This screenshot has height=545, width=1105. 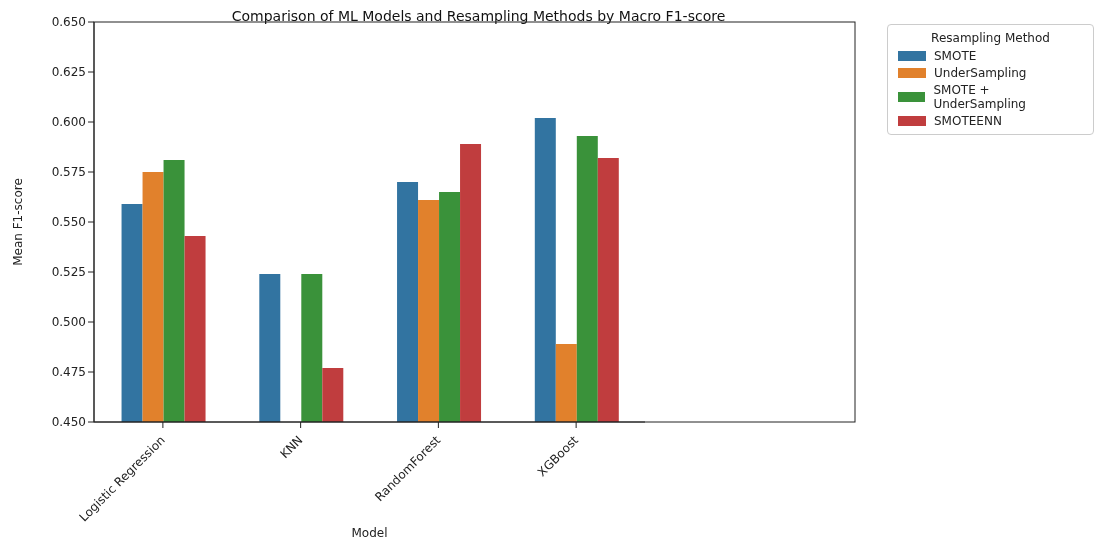 What do you see at coordinates (68, 72) in the screenshot?
I see `y-tick-label: 0.625` at bounding box center [68, 72].